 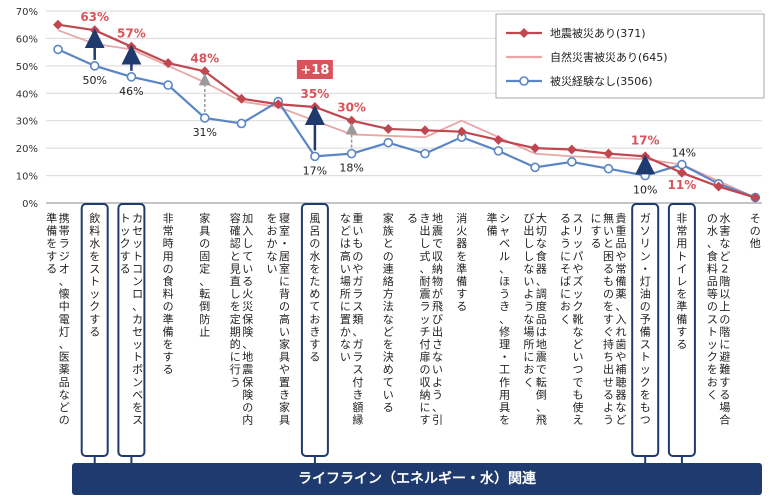 What do you see at coordinates (357, 231) in the screenshot?
I see `category-label-char: い` at bounding box center [357, 231].